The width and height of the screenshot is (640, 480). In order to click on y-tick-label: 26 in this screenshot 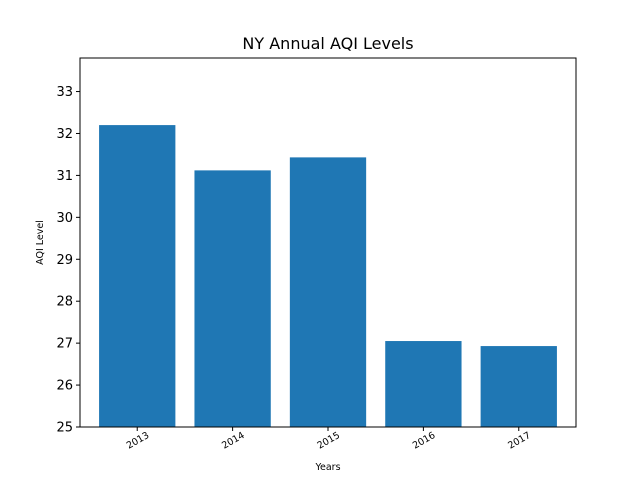, I will do `click(64, 386)`.